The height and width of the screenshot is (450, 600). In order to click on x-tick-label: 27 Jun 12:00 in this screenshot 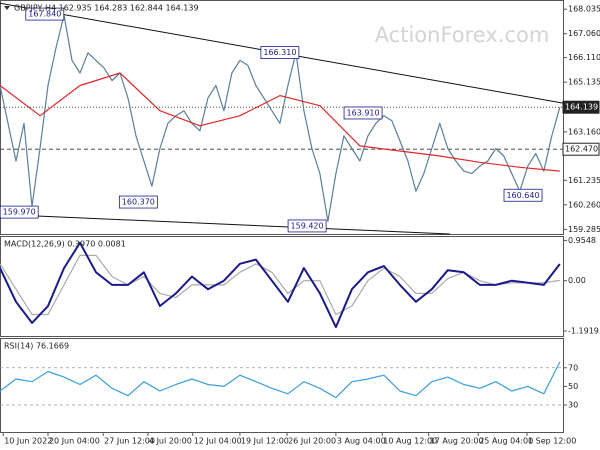, I will do `click(129, 441)`.